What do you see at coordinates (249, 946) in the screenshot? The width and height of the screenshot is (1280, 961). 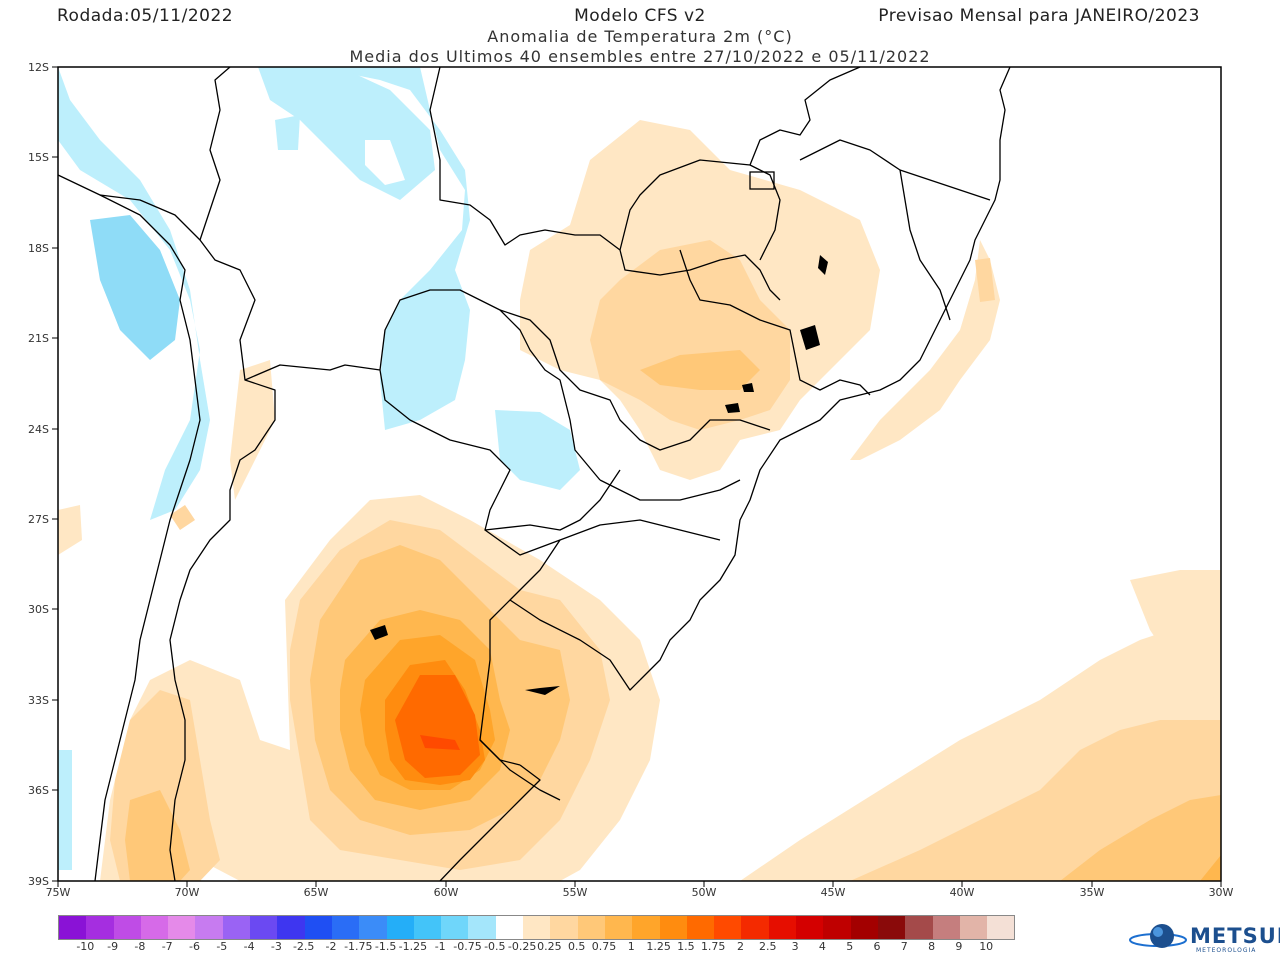 I see `color-scale-label: -4` at bounding box center [249, 946].